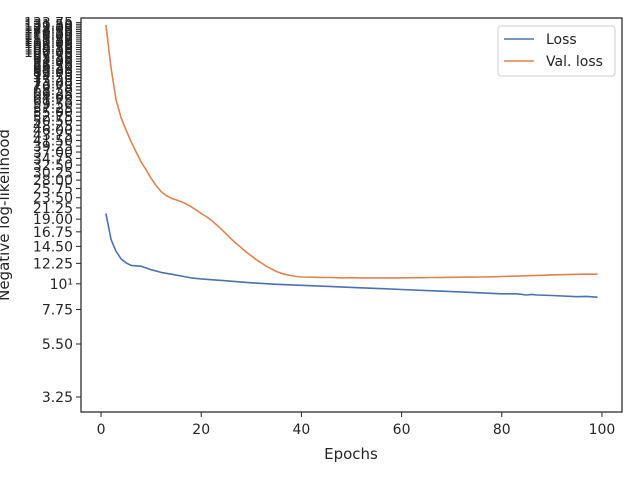  What do you see at coordinates (201, 430) in the screenshot?
I see `x-tick-label: 20` at bounding box center [201, 430].